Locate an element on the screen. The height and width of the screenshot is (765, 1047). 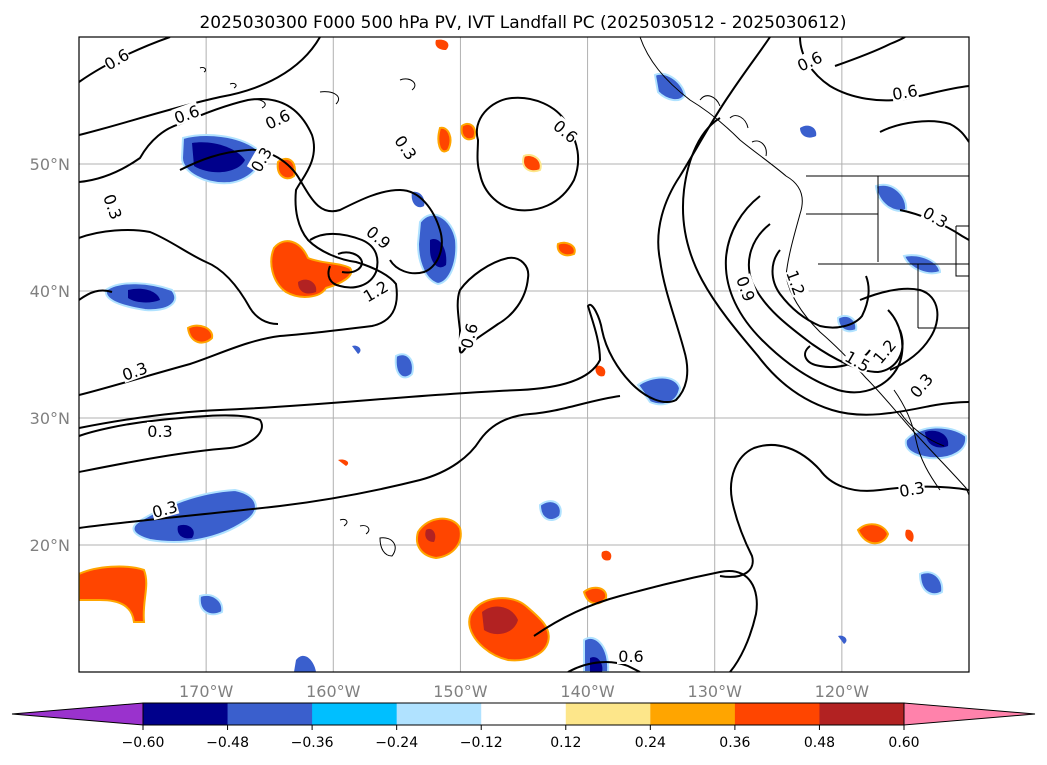
lat-tick-label: 30°N is located at coordinates (50, 418).